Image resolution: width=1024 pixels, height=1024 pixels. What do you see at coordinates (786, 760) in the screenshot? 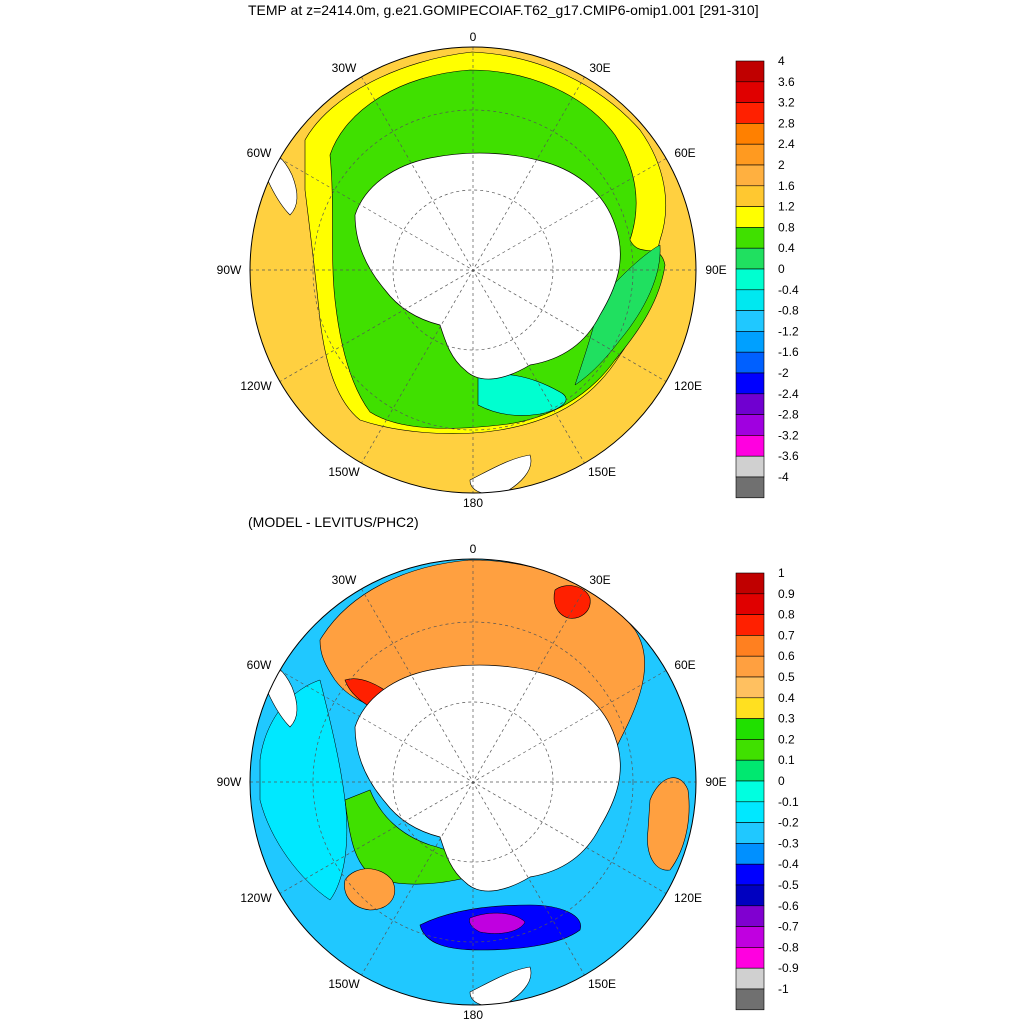
I see `bottom-colorbar-label: 0.1` at bounding box center [786, 760].